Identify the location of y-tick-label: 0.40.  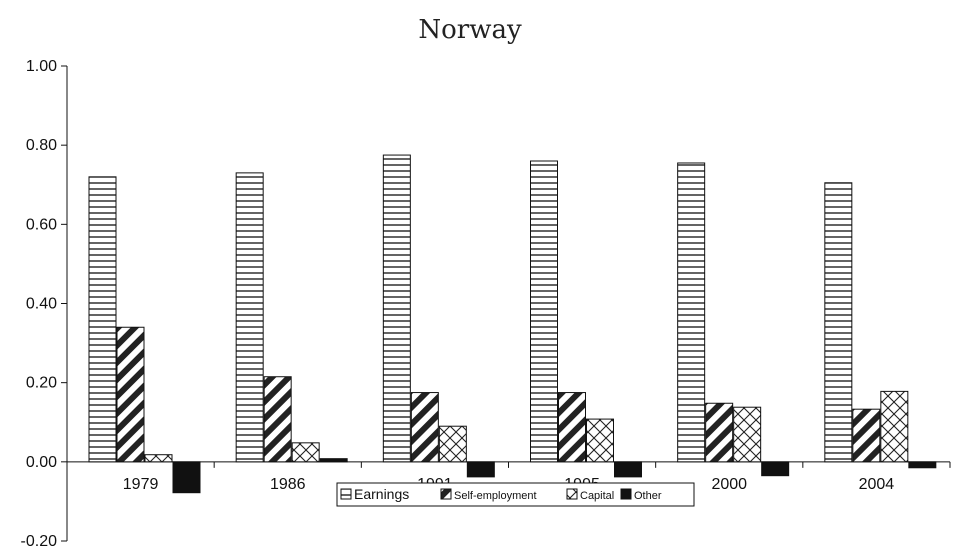
(41, 304).